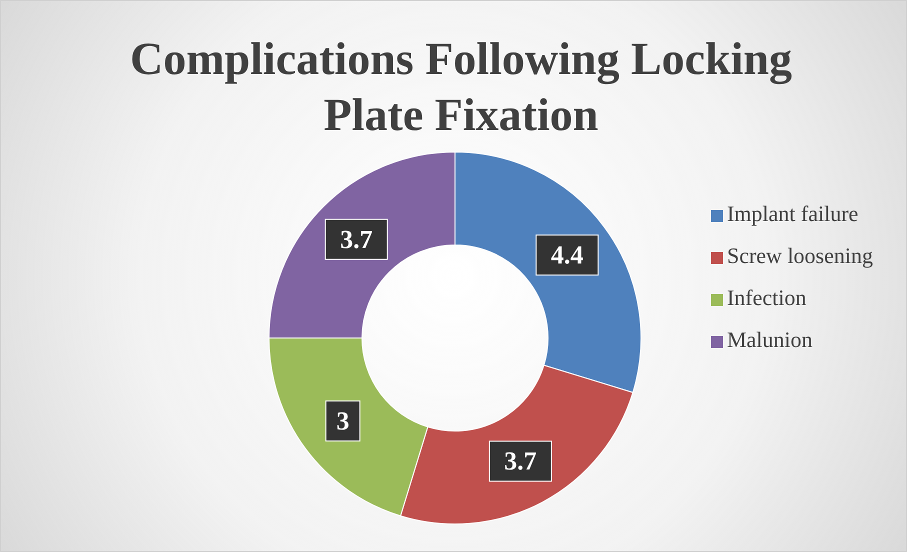 The width and height of the screenshot is (907, 552). I want to click on data-label: 4.4, so click(567, 255).